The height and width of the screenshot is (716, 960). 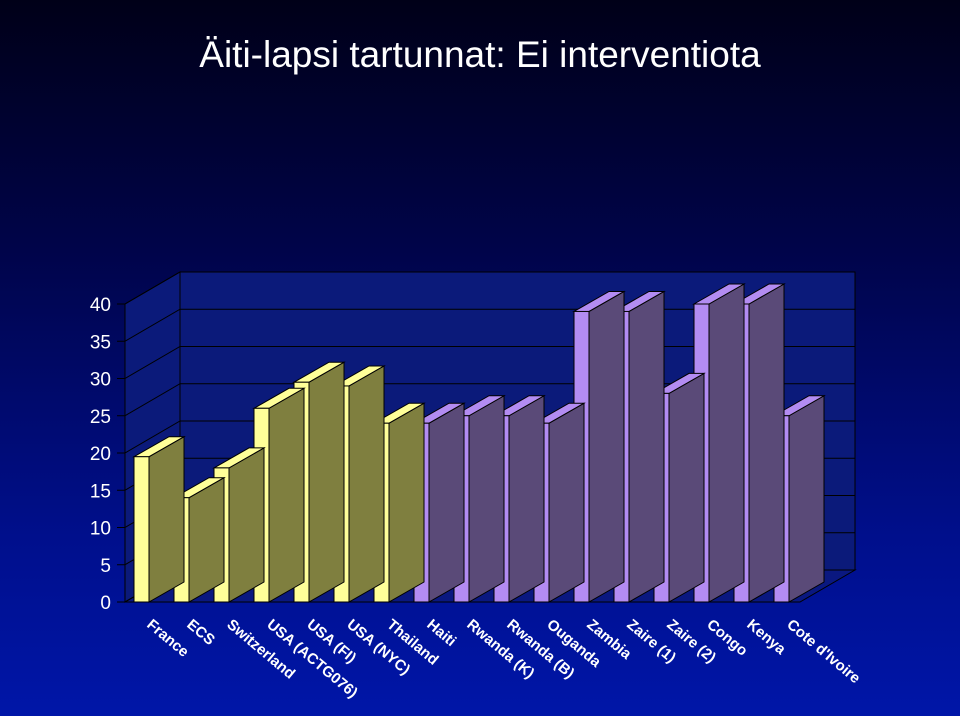 What do you see at coordinates (105, 603) in the screenshot?
I see `y-tick-label: 0` at bounding box center [105, 603].